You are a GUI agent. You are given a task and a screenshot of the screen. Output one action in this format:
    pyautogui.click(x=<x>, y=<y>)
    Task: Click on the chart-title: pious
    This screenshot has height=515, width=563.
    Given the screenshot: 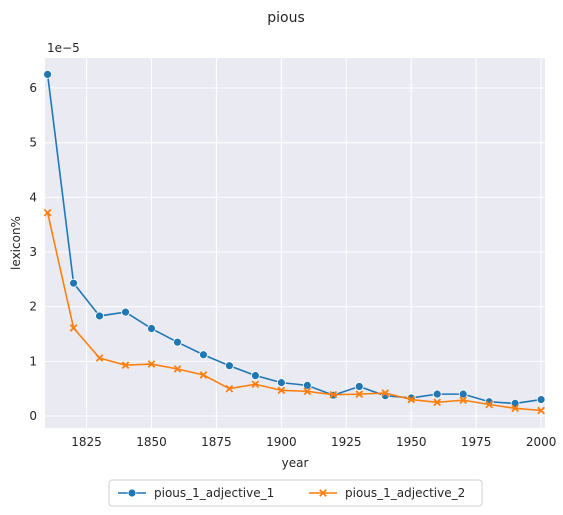 What is the action you would take?
    pyautogui.click(x=286, y=18)
    